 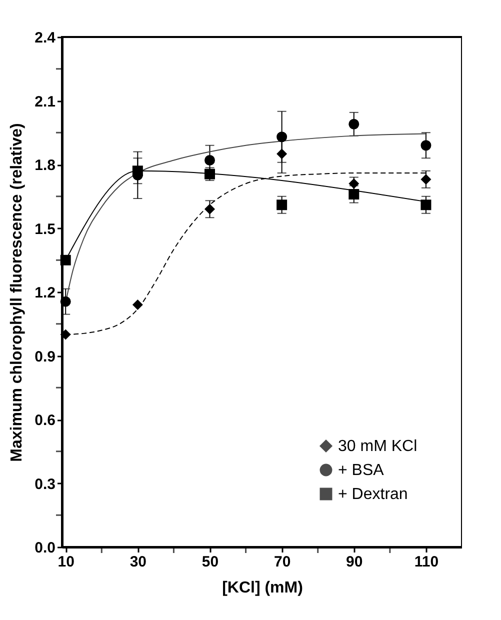 I want to click on y-tick-label: 0.9, so click(x=45, y=357).